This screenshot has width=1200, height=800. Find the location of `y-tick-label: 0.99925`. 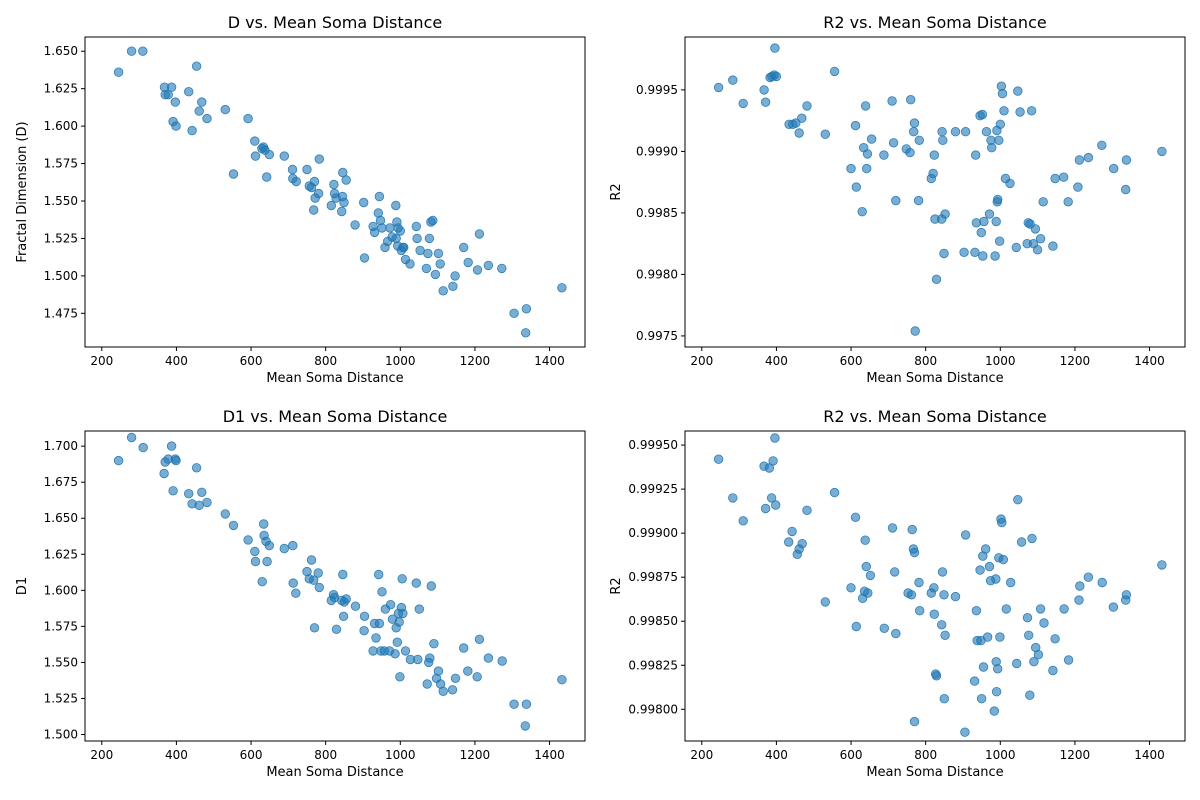

y-tick-label: 0.99925 is located at coordinates (653, 489).